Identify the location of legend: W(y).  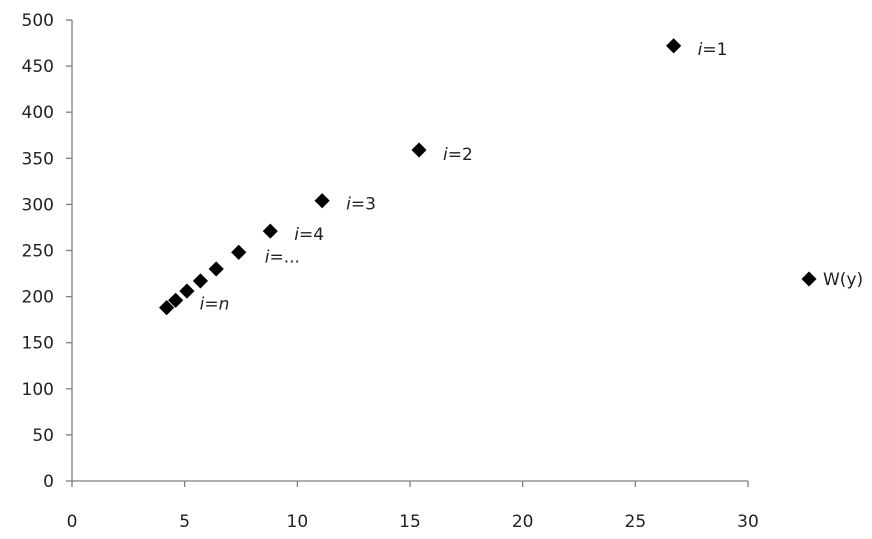
(831, 280).